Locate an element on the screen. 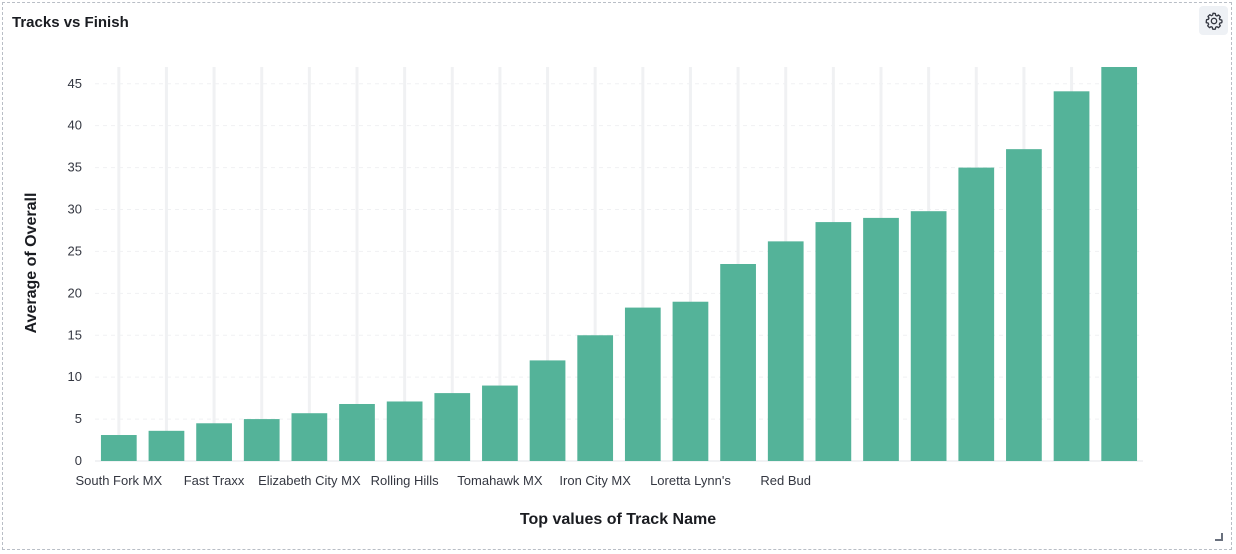  y-tick-label: 30 is located at coordinates (75, 209).